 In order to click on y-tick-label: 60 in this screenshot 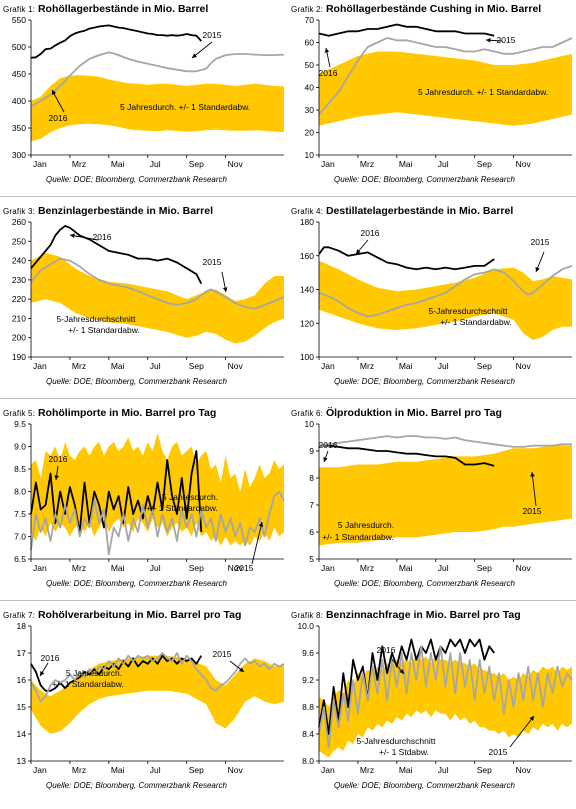, I will do `click(310, 43)`.